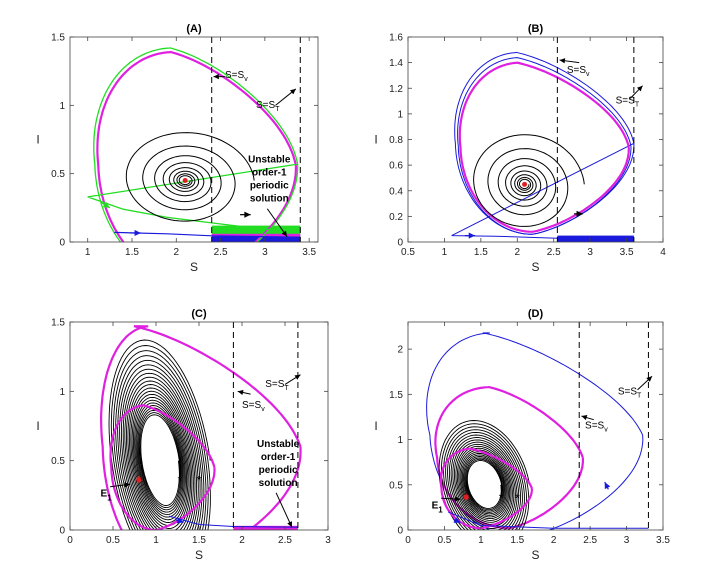 The width and height of the screenshot is (709, 574). Describe the element at coordinates (486, 488) in the screenshot. I see `series-magenta-inner-cycle` at that location.